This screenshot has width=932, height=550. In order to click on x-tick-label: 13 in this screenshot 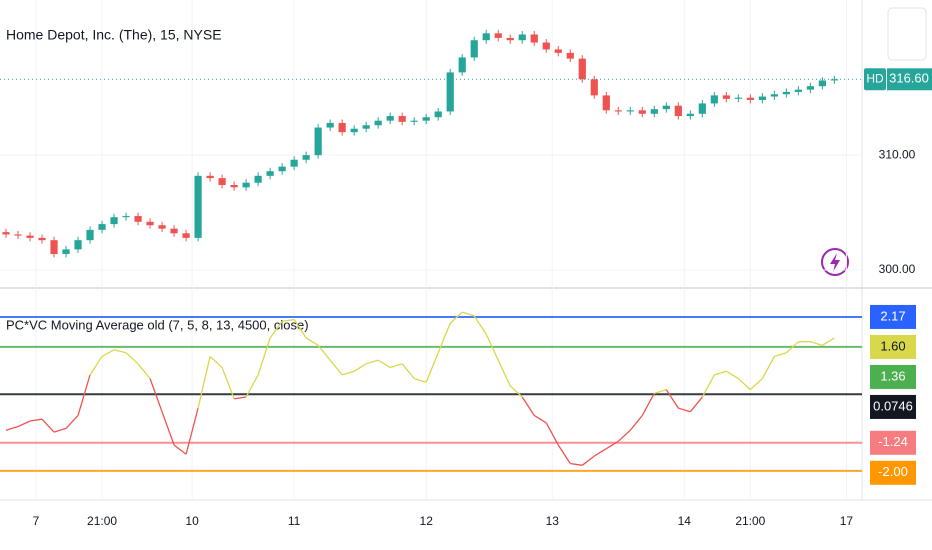, I will do `click(553, 521)`.